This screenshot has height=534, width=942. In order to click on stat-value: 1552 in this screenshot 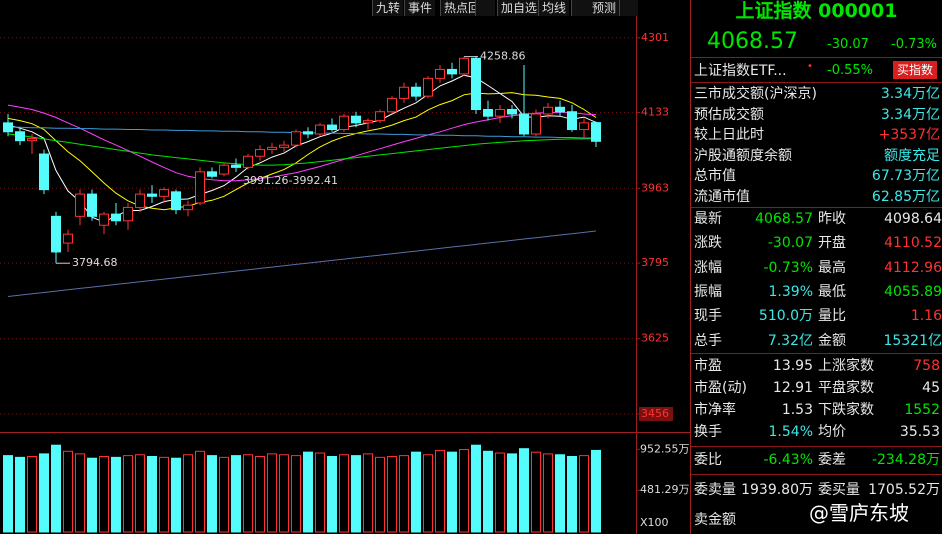, I will do `click(922, 410)`.